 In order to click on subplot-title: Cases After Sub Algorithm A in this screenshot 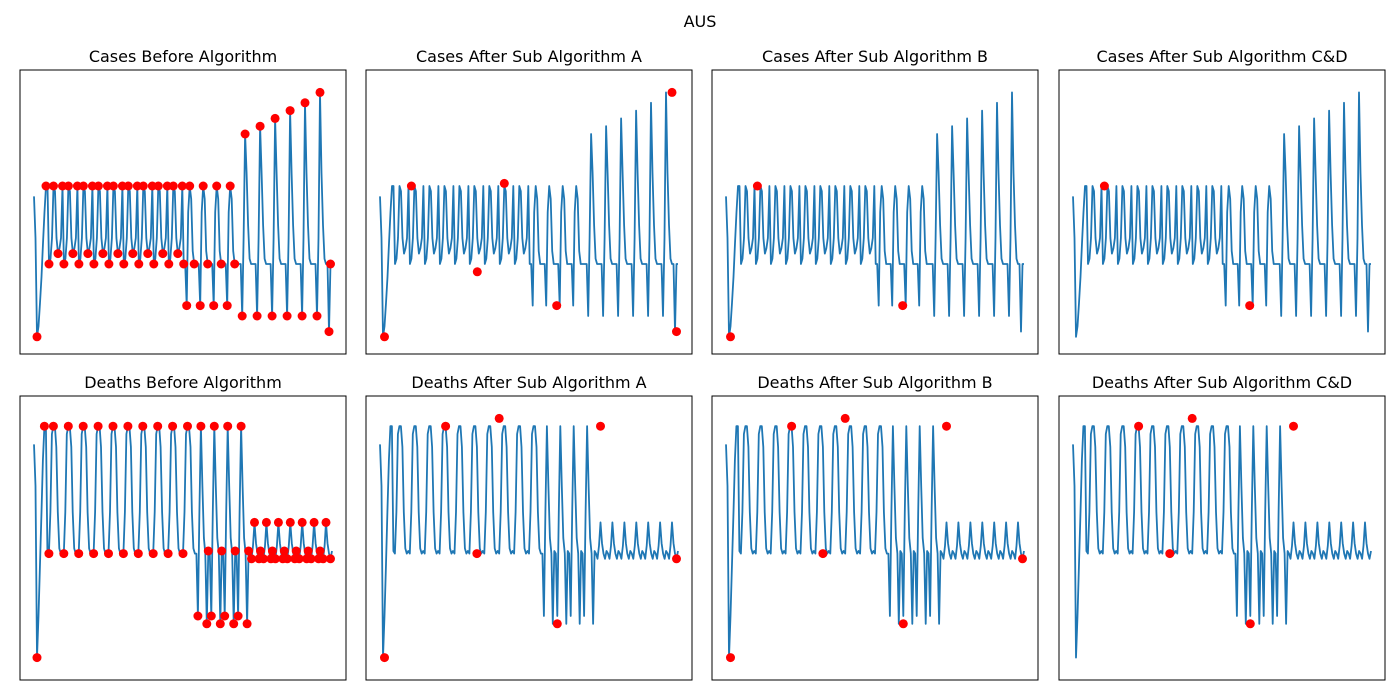, I will do `click(529, 56)`.